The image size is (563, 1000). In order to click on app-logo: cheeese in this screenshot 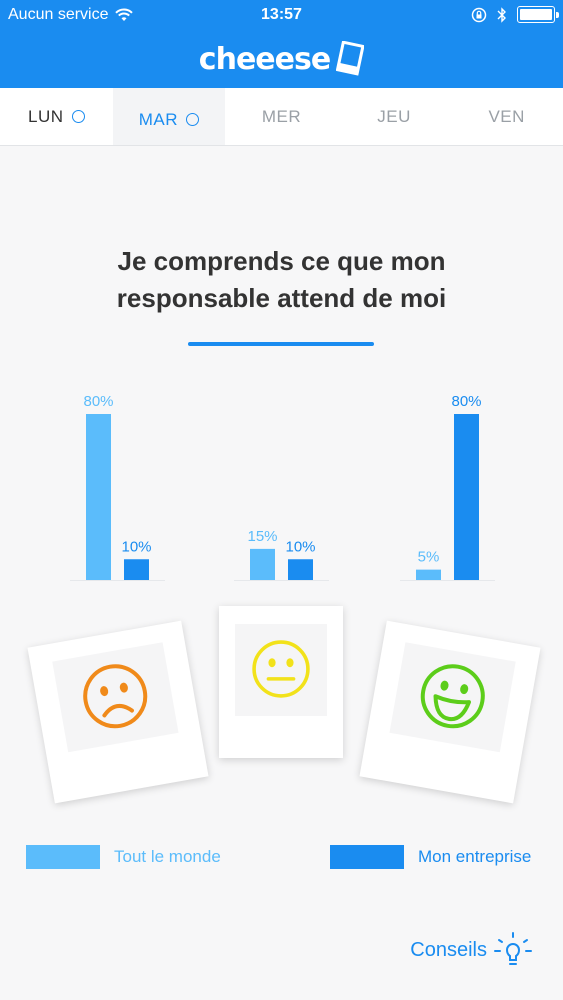, I will do `click(281, 59)`.